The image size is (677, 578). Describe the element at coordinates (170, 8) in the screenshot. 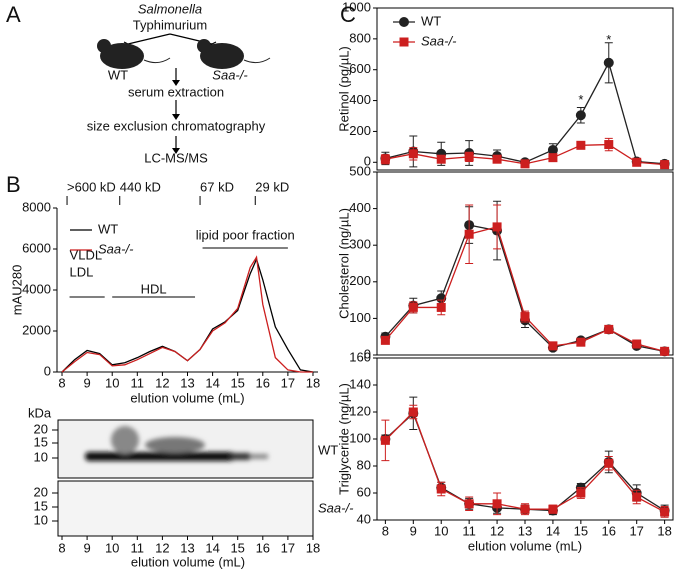

I see `organism: Salmonella` at that location.